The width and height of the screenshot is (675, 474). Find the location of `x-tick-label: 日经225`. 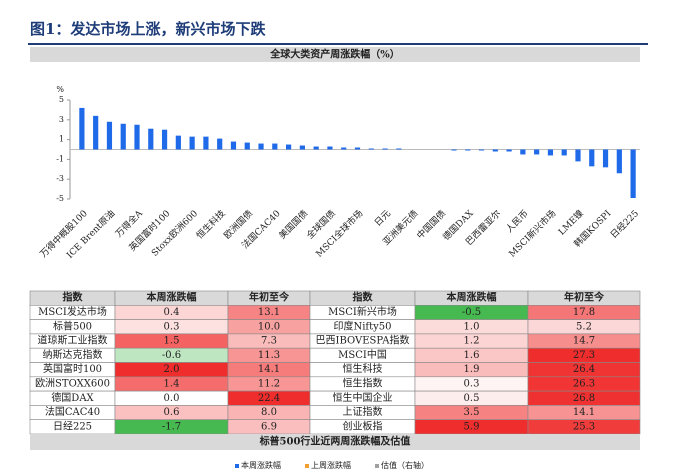

x-tick-label: 日经225 is located at coordinates (625, 224).